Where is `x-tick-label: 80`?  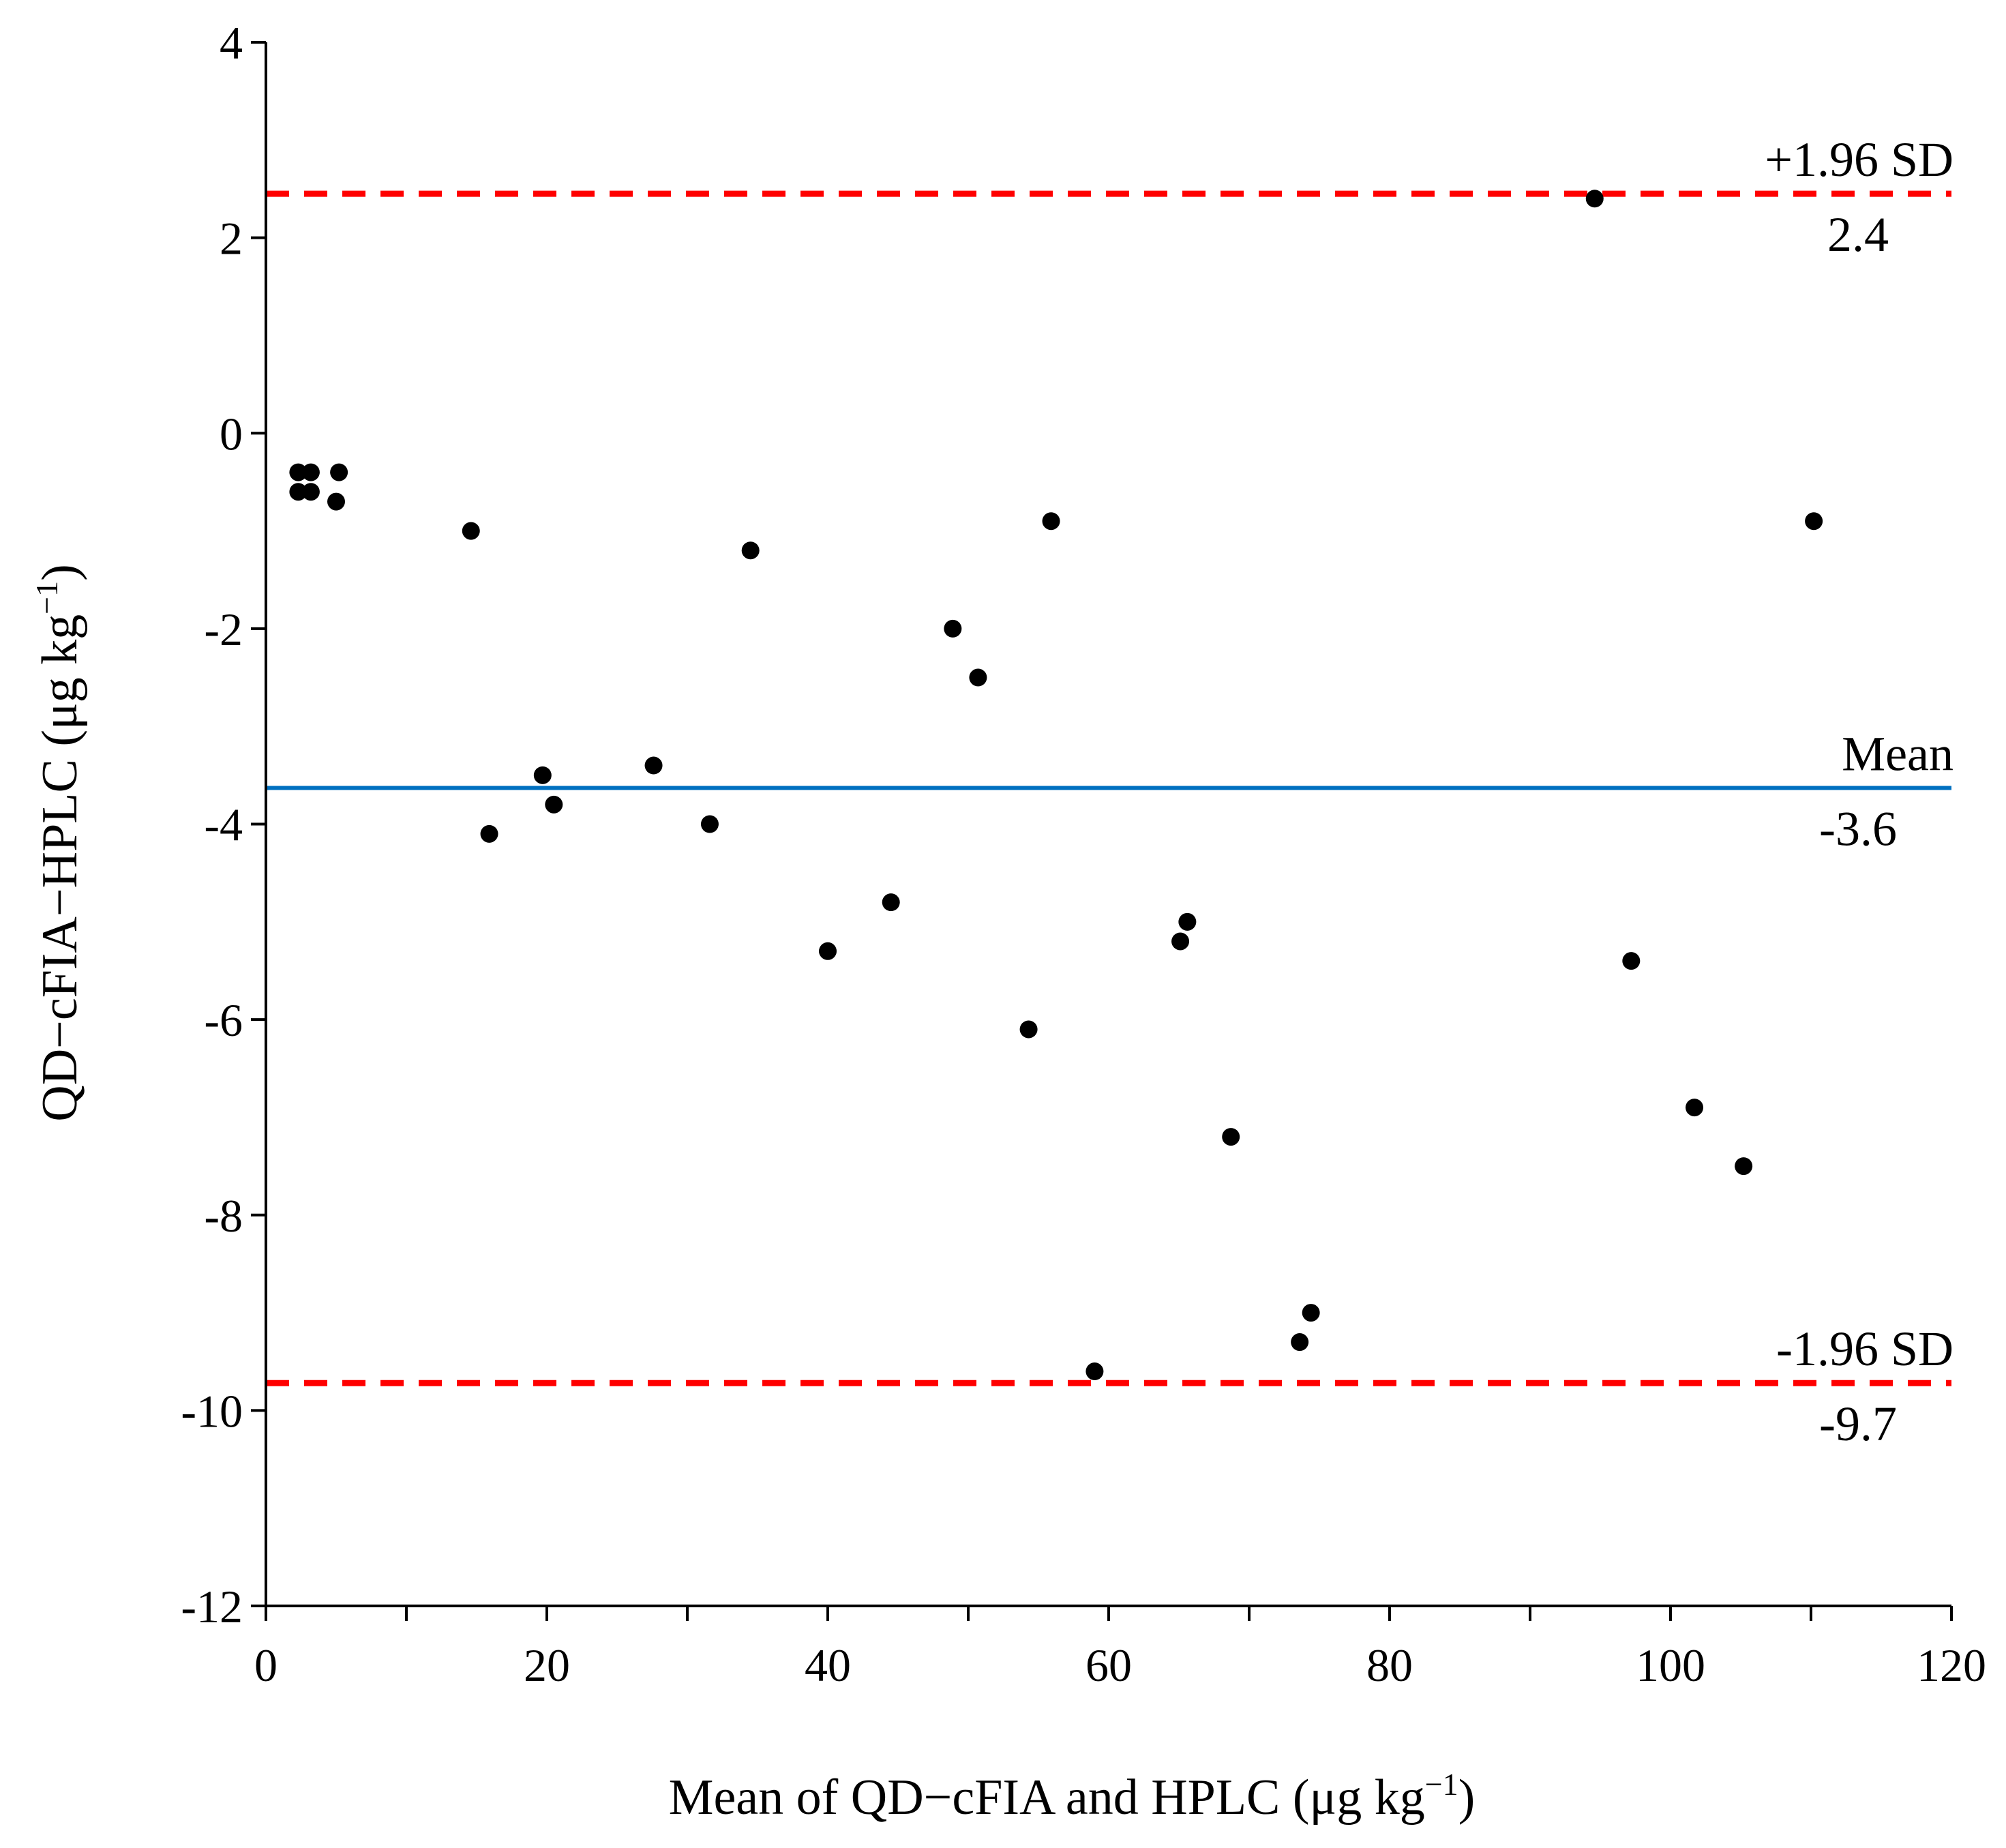 x-tick-label: 80 is located at coordinates (1389, 1665).